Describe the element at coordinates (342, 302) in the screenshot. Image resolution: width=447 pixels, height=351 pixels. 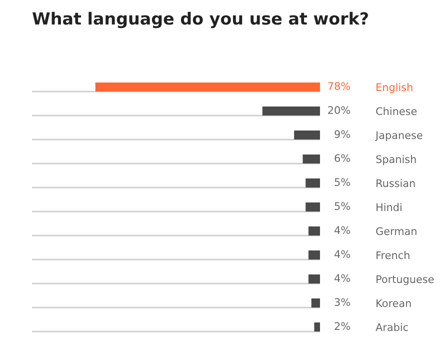
I see `data-label: 3%` at that location.